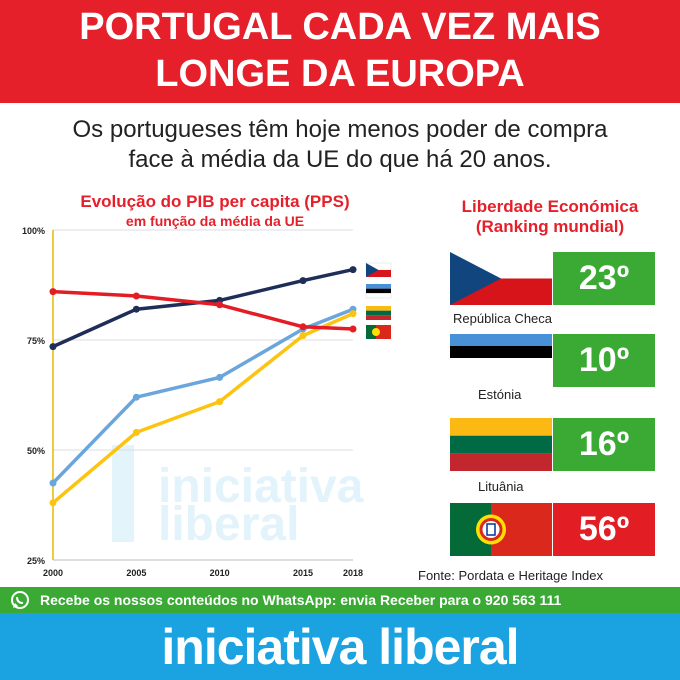 The image size is (680, 680). What do you see at coordinates (353, 573) in the screenshot?
I see `x-tick-label: 2018` at bounding box center [353, 573].